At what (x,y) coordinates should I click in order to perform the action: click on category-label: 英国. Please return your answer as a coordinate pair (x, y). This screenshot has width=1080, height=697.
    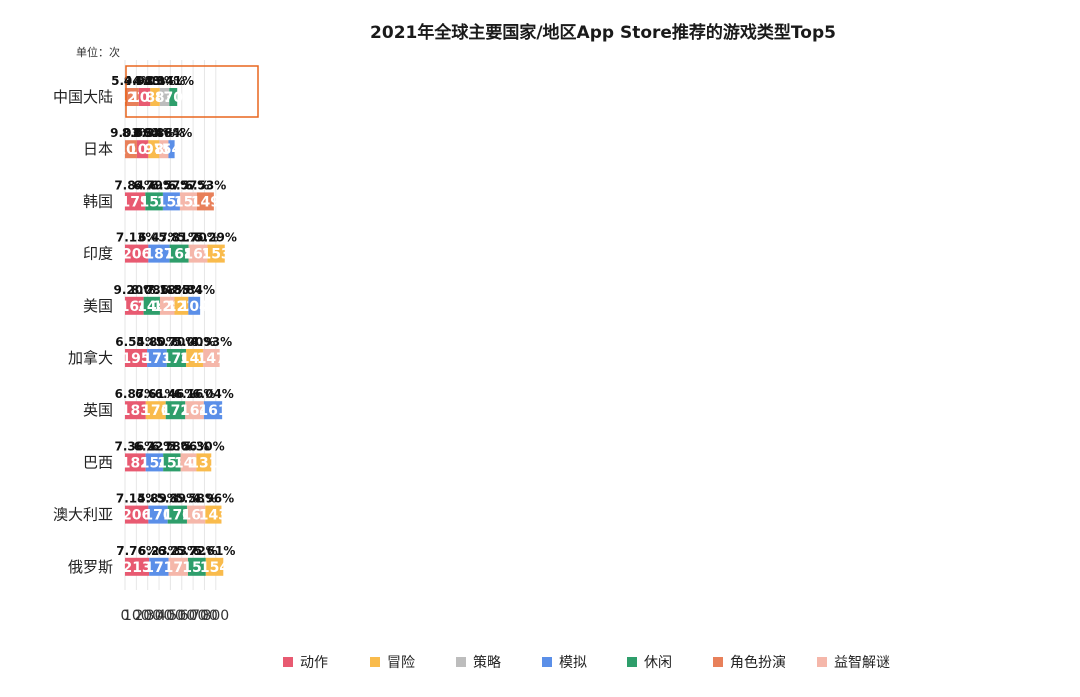
    Looking at the image, I should click on (98, 410).